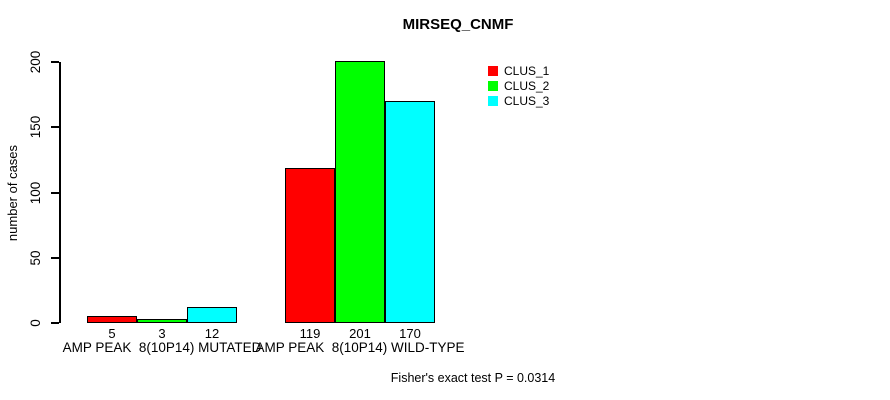 This screenshot has height=400, width=890. I want to click on bar-value-label: 119, so click(310, 333).